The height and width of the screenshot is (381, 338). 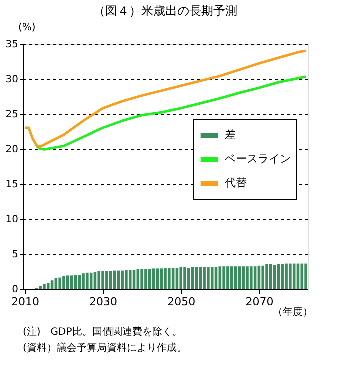 I want to click on text: (資料）議会予算局資料により作成。, so click(x=105, y=348).